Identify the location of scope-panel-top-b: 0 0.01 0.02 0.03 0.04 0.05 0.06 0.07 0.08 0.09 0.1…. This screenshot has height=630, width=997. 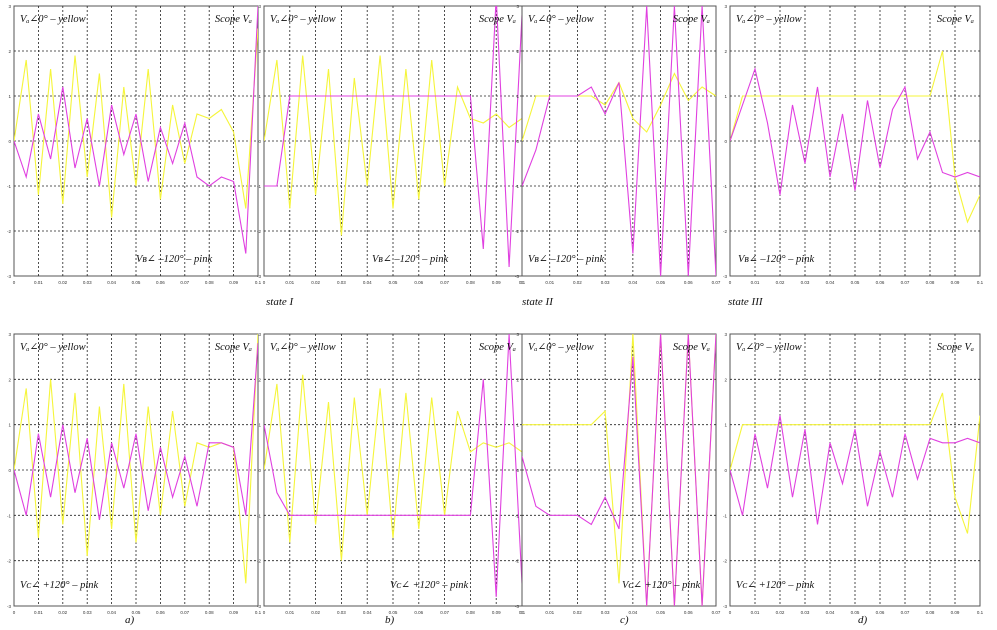
(391, 144).